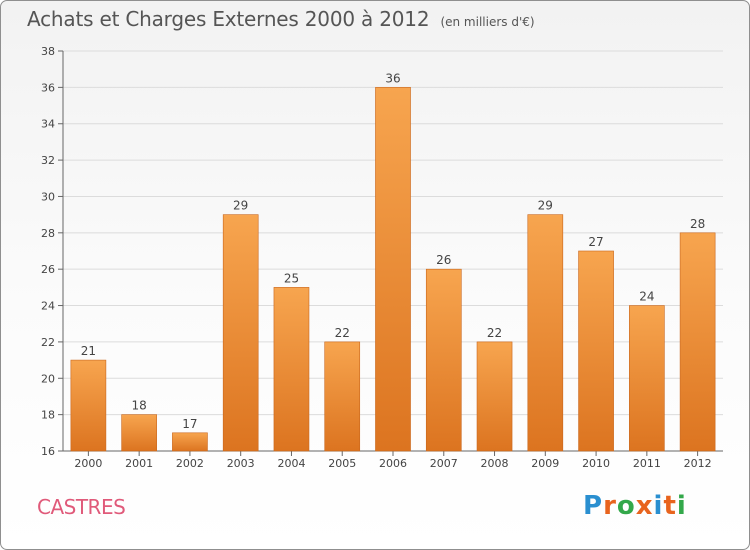 The image size is (750, 550). I want to click on value-label-2009: 29, so click(545, 206).